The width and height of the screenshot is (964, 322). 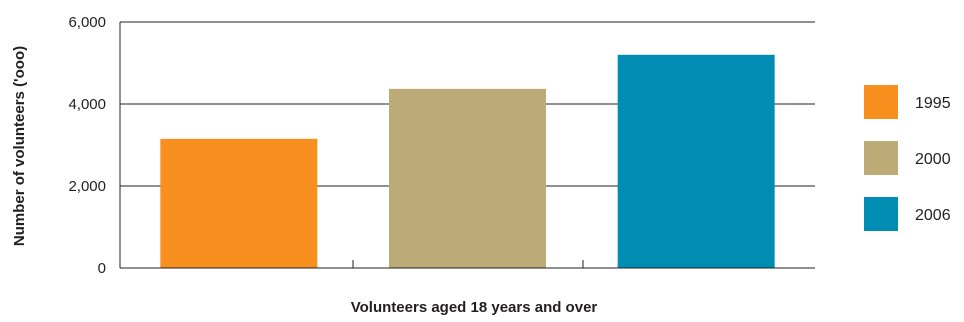 I want to click on y-tick-label: 4,000, so click(x=87, y=104).